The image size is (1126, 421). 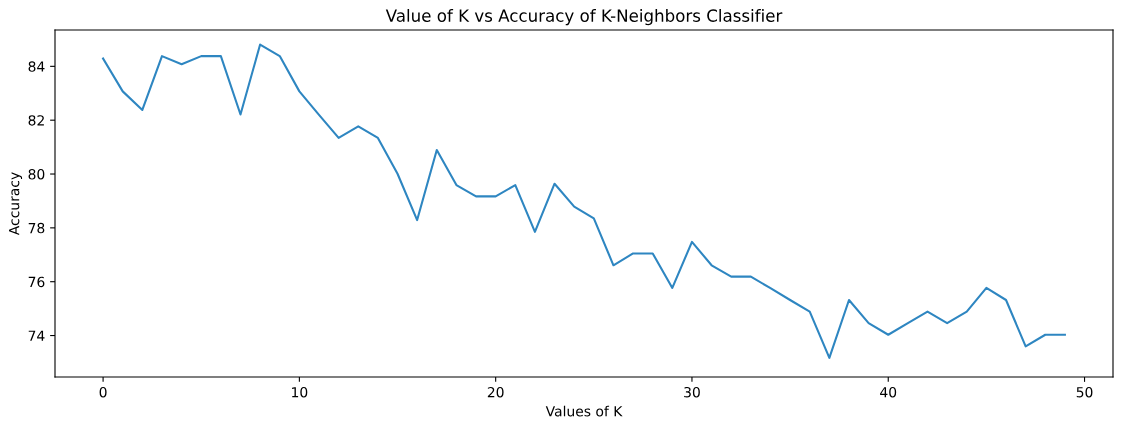 I want to click on y-tick-label: 74, so click(x=36, y=335).